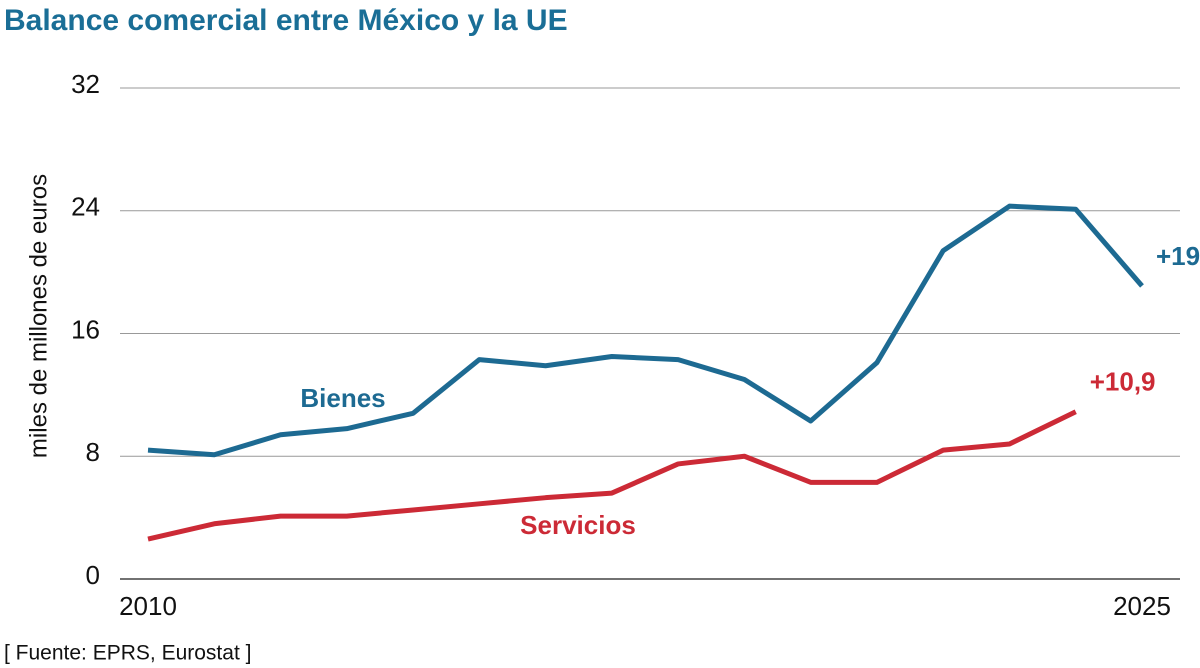  Describe the element at coordinates (1178, 256) in the screenshot. I see `value-label: +19,1` at that location.